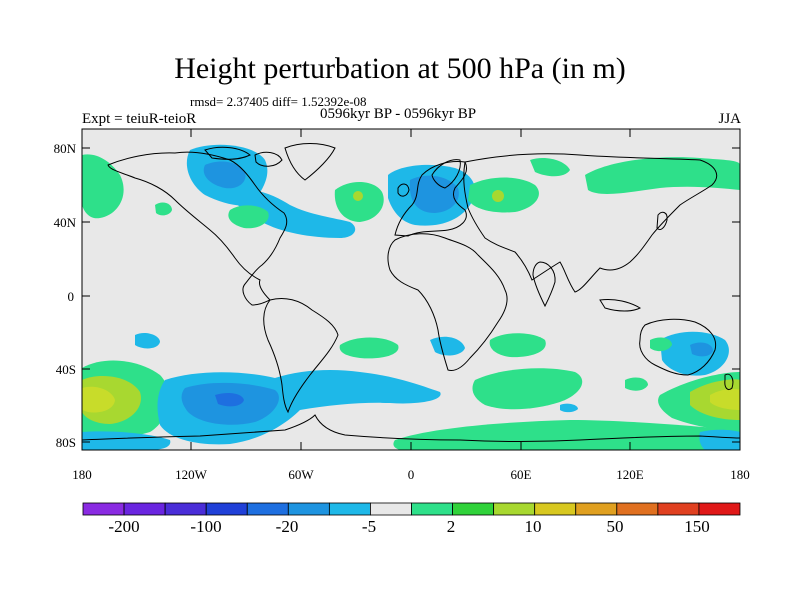  I want to click on contour-deepblue-southern-ocean, so click(229, 399).